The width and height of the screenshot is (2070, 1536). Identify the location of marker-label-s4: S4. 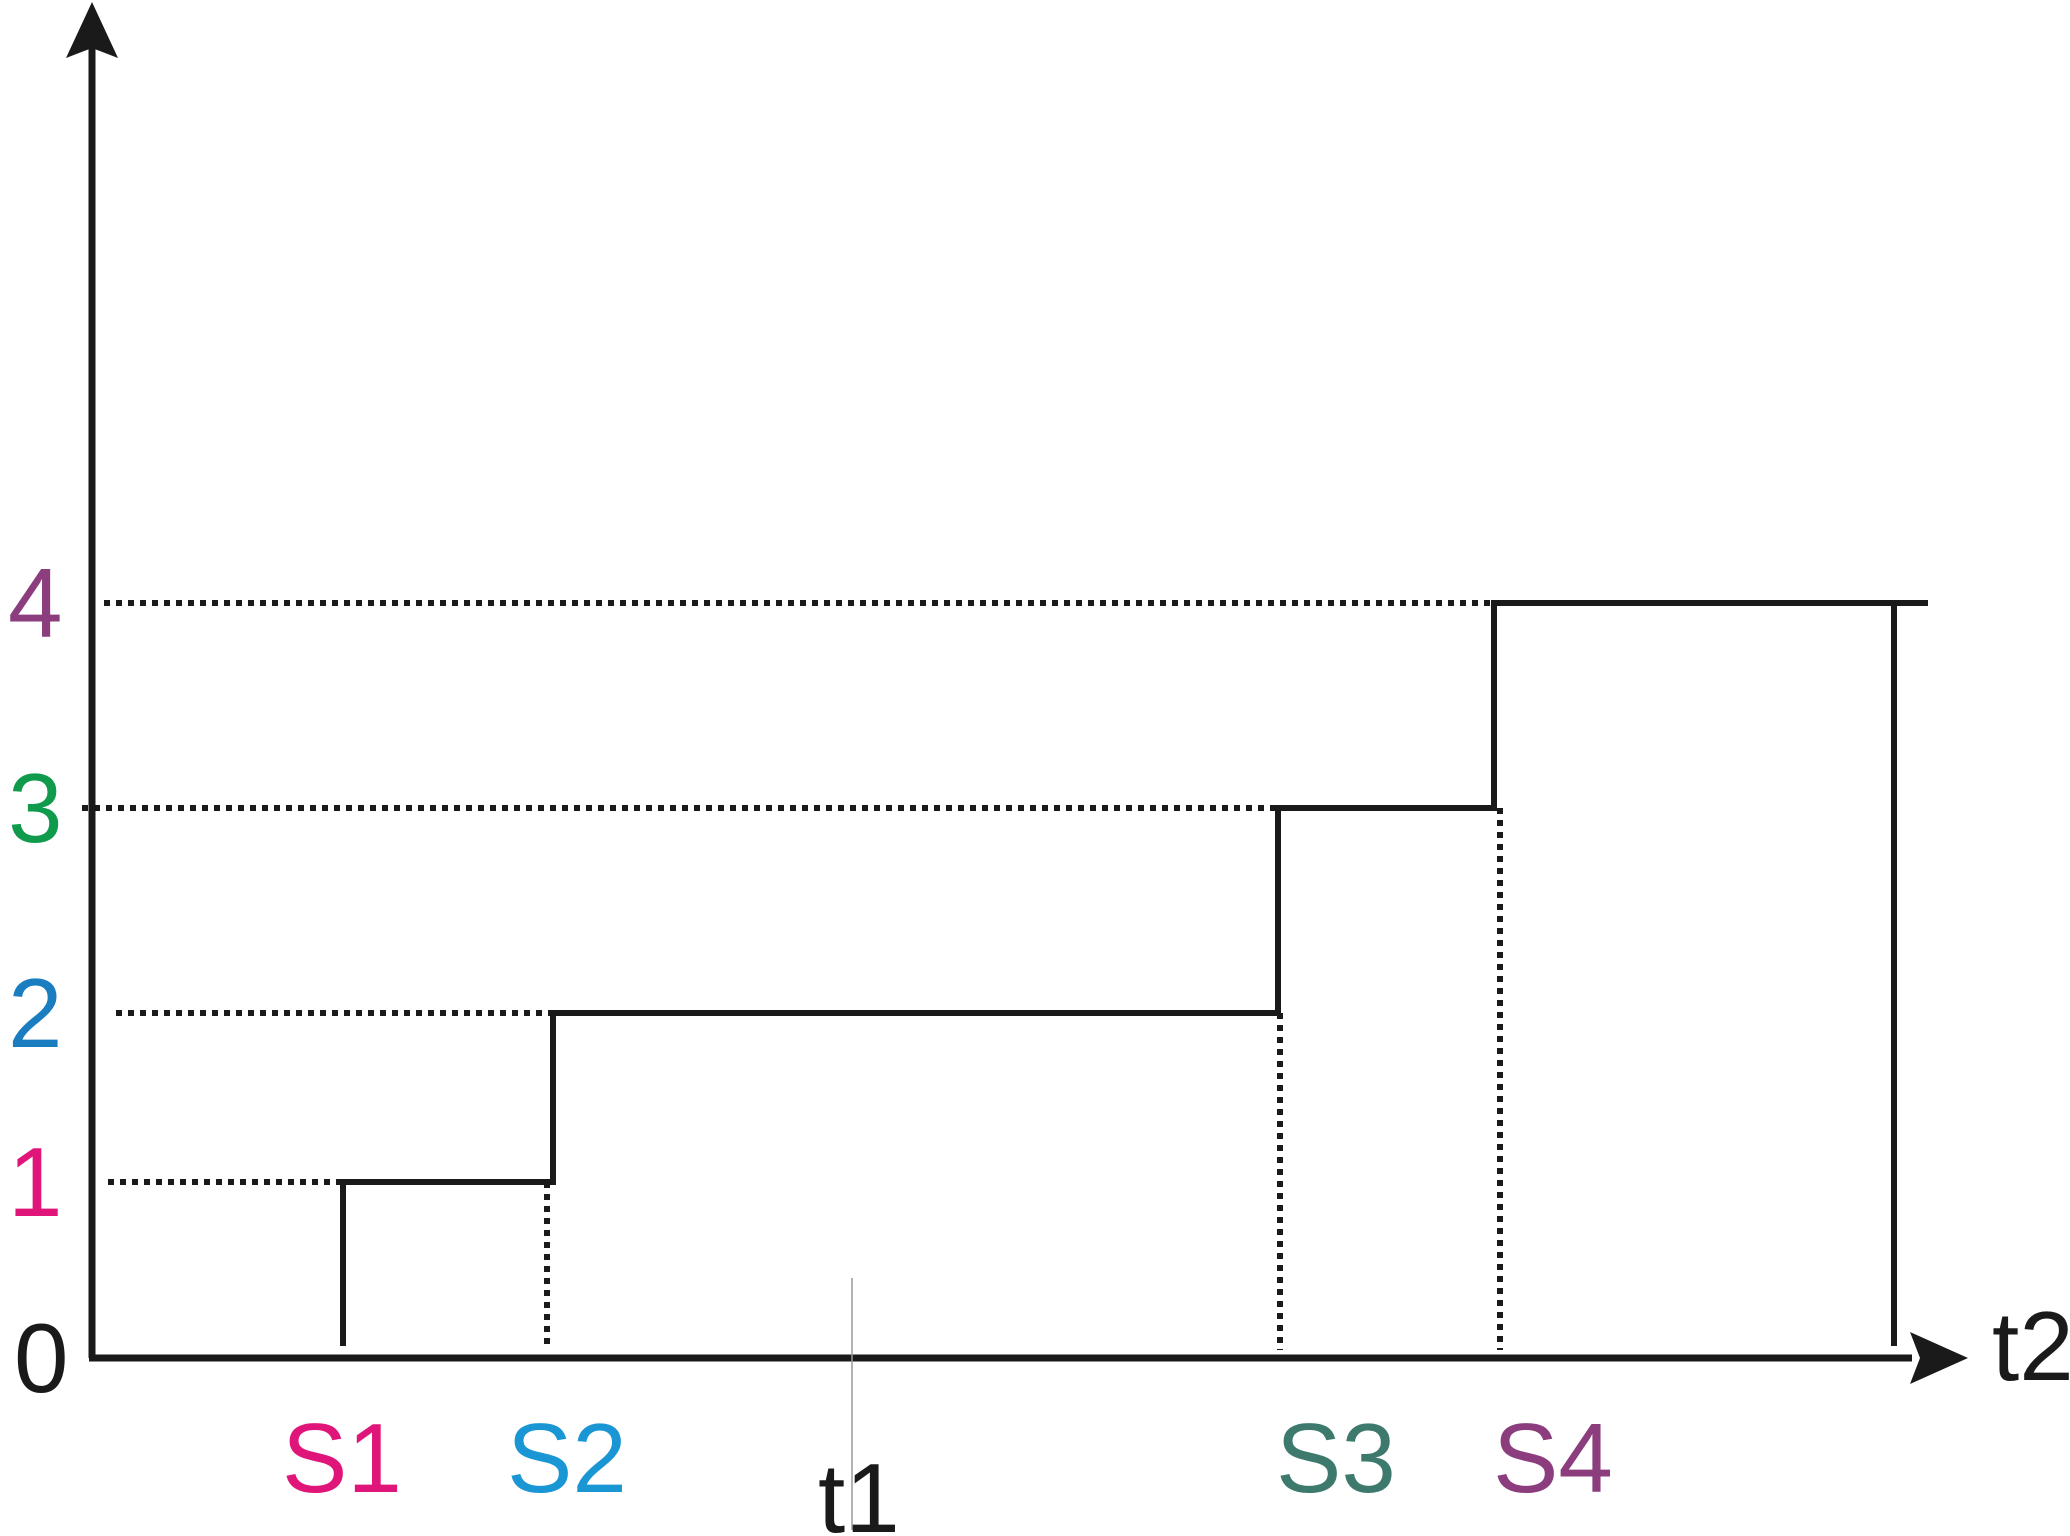
(1553, 1458).